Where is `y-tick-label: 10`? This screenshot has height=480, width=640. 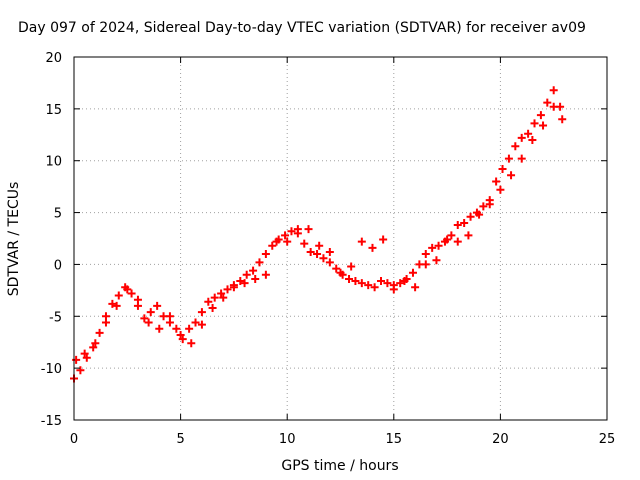 y-tick-label: 10 is located at coordinates (53, 162).